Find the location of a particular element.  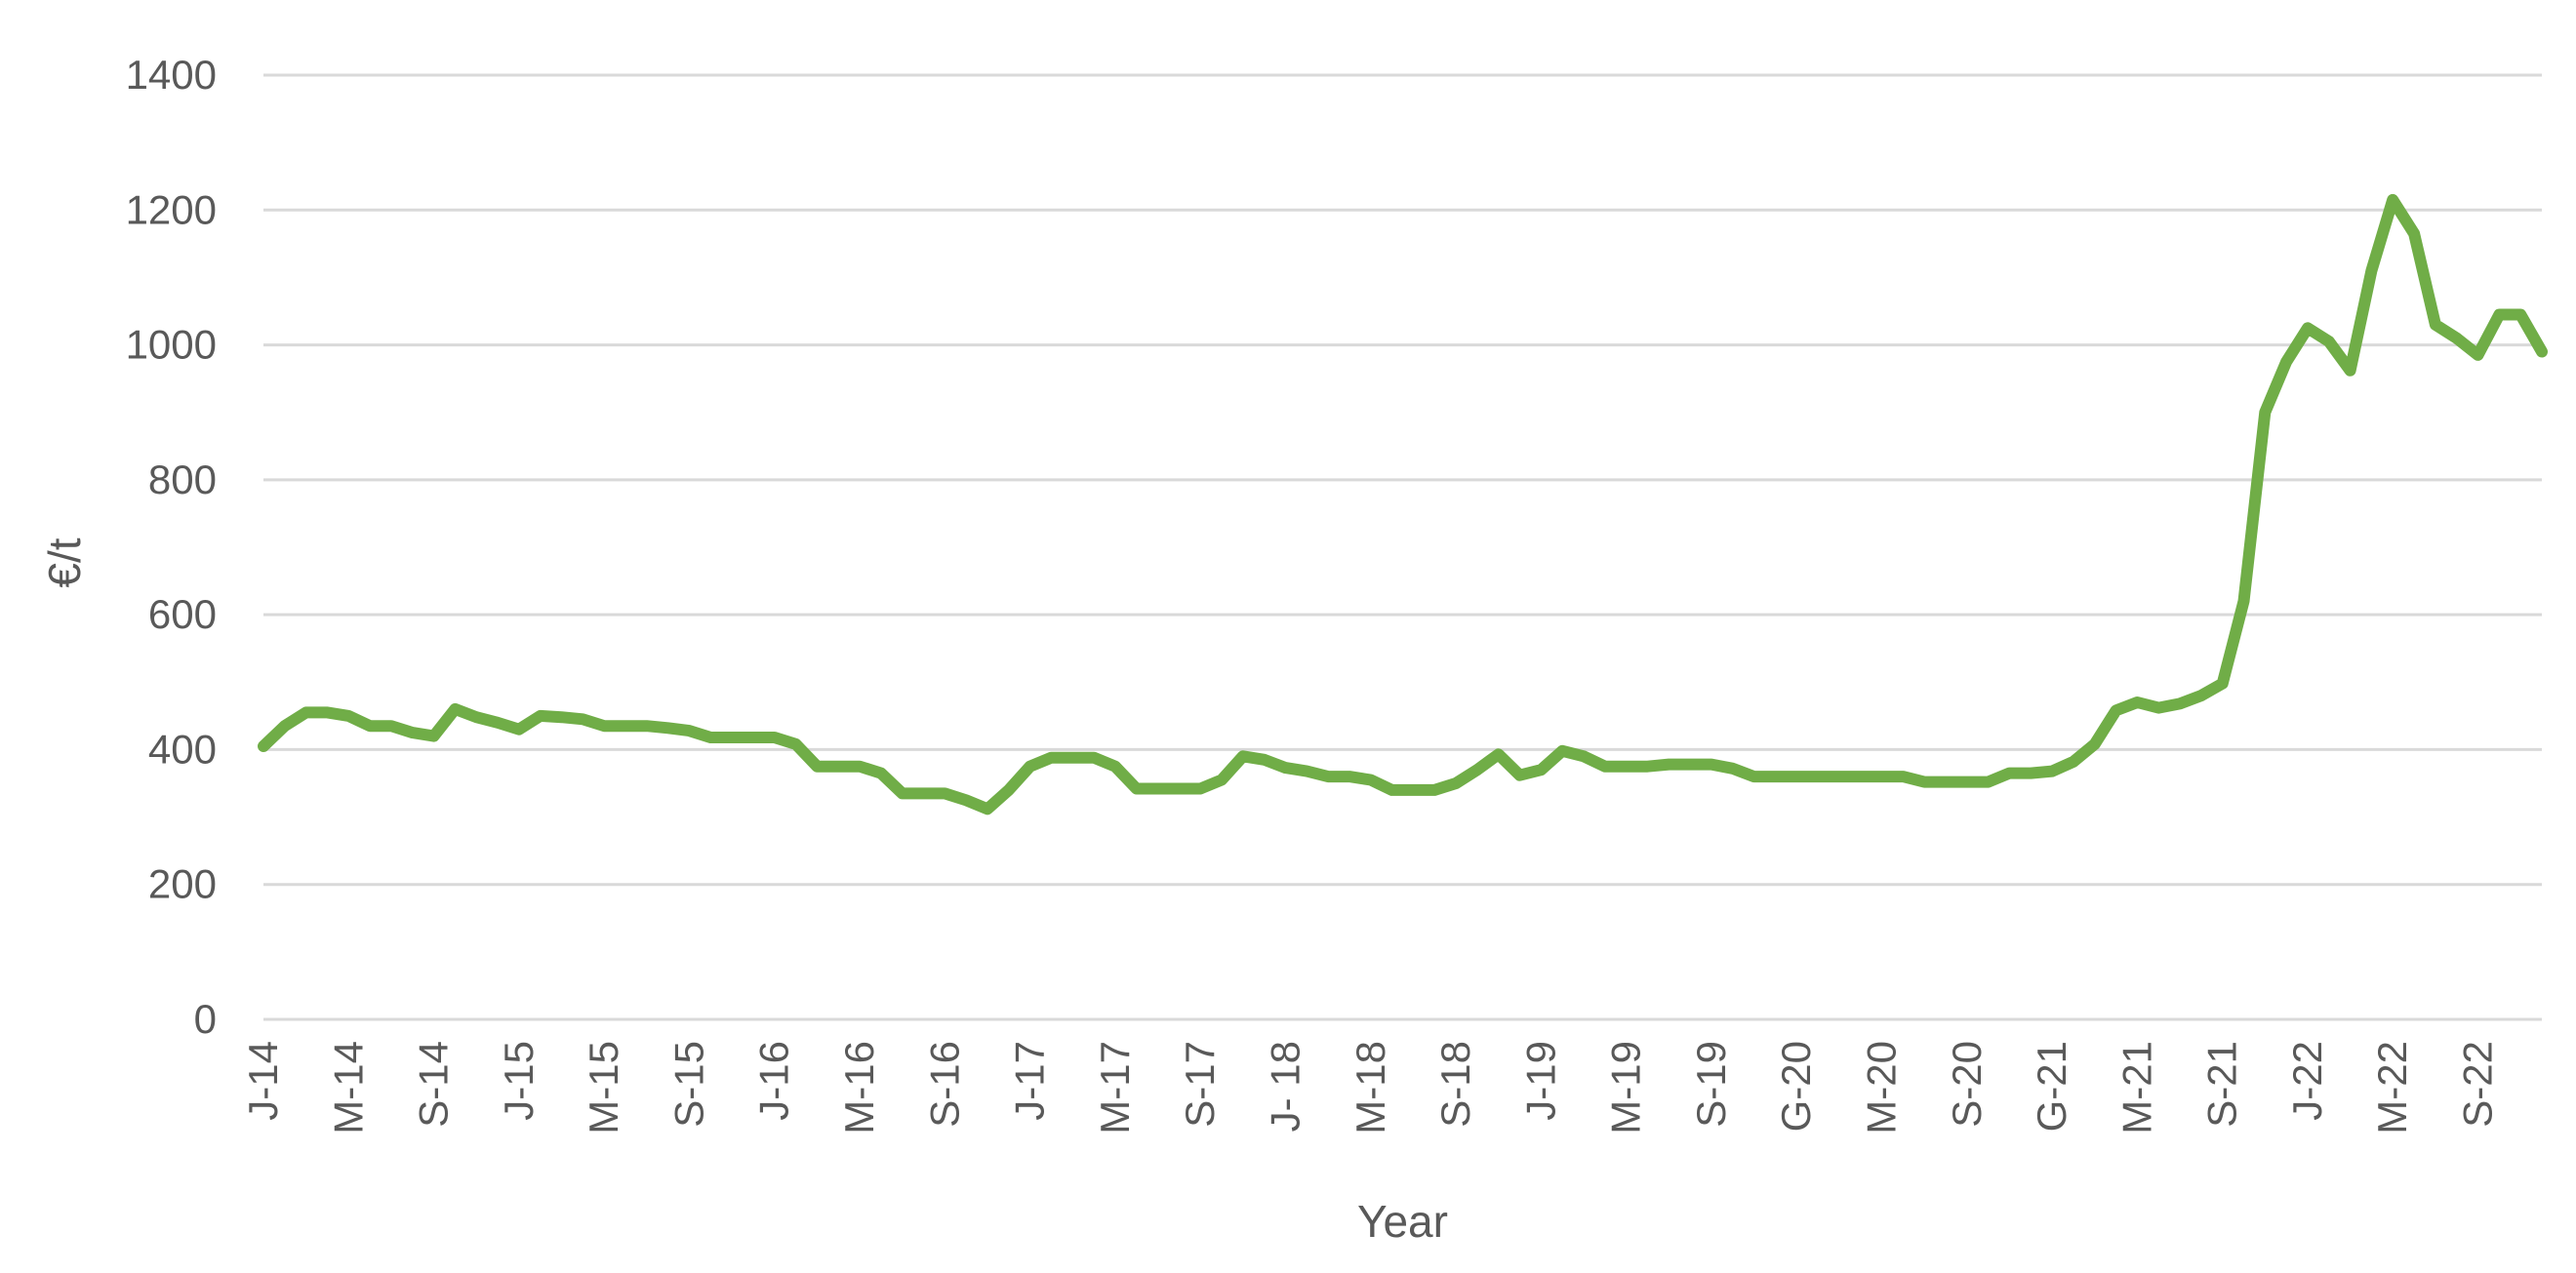

x-tick-label: J-19 is located at coordinates (1540, 1081).